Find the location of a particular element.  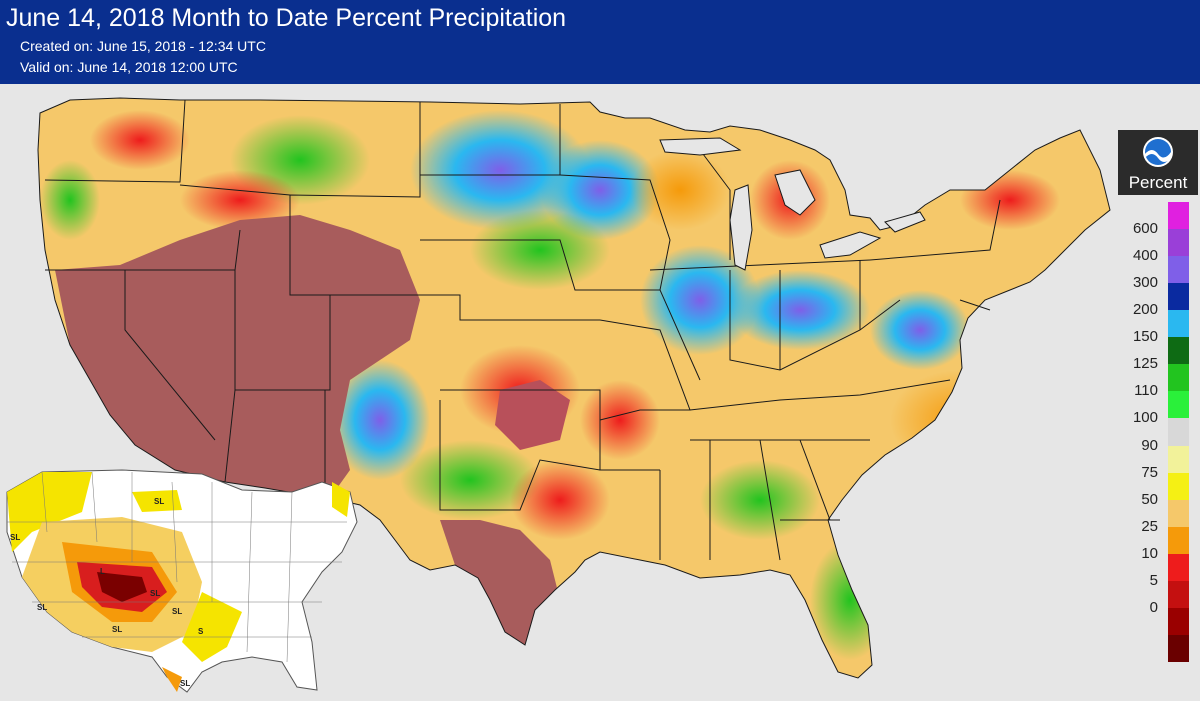

legend-label: 400 is located at coordinates (1145, 256).